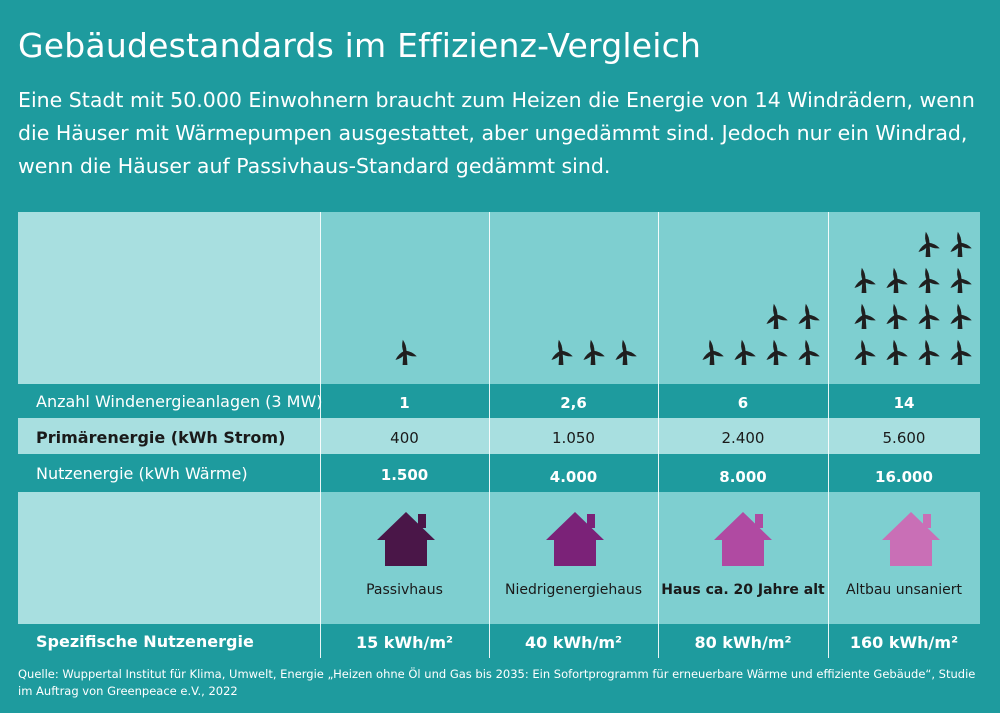 Image resolution: width=1000 pixels, height=713 pixels. Describe the element at coordinates (743, 403) in the screenshot. I see `value-turbines-20jahre: 6` at that location.